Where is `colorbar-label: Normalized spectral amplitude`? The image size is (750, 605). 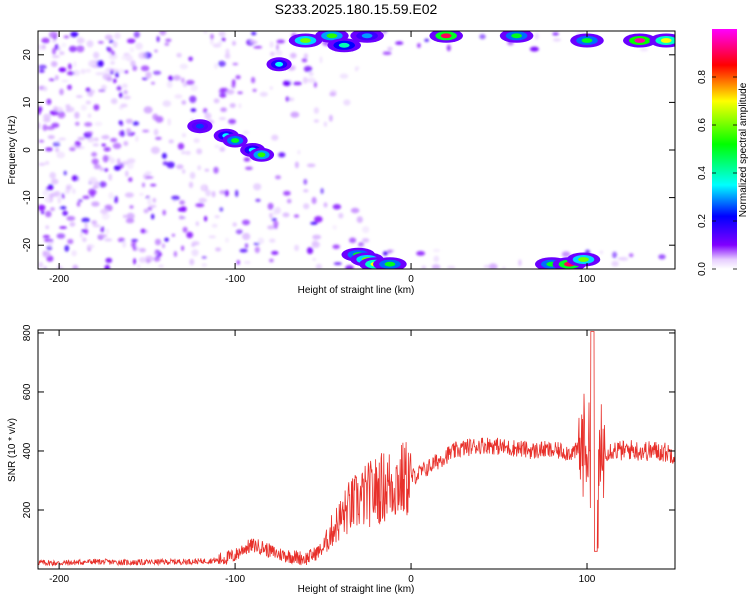
colorbar-label: Normalized spectral amplitude is located at coordinates (743, 149).